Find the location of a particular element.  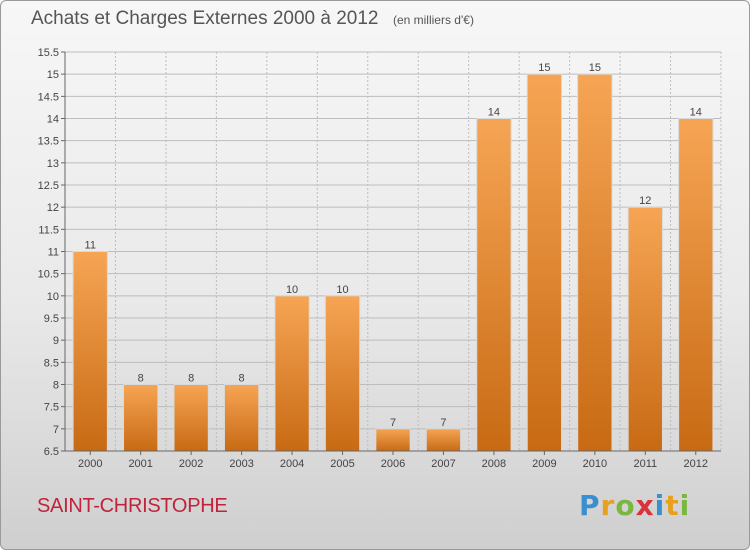

x-tick-label: 2004 is located at coordinates (292, 464).